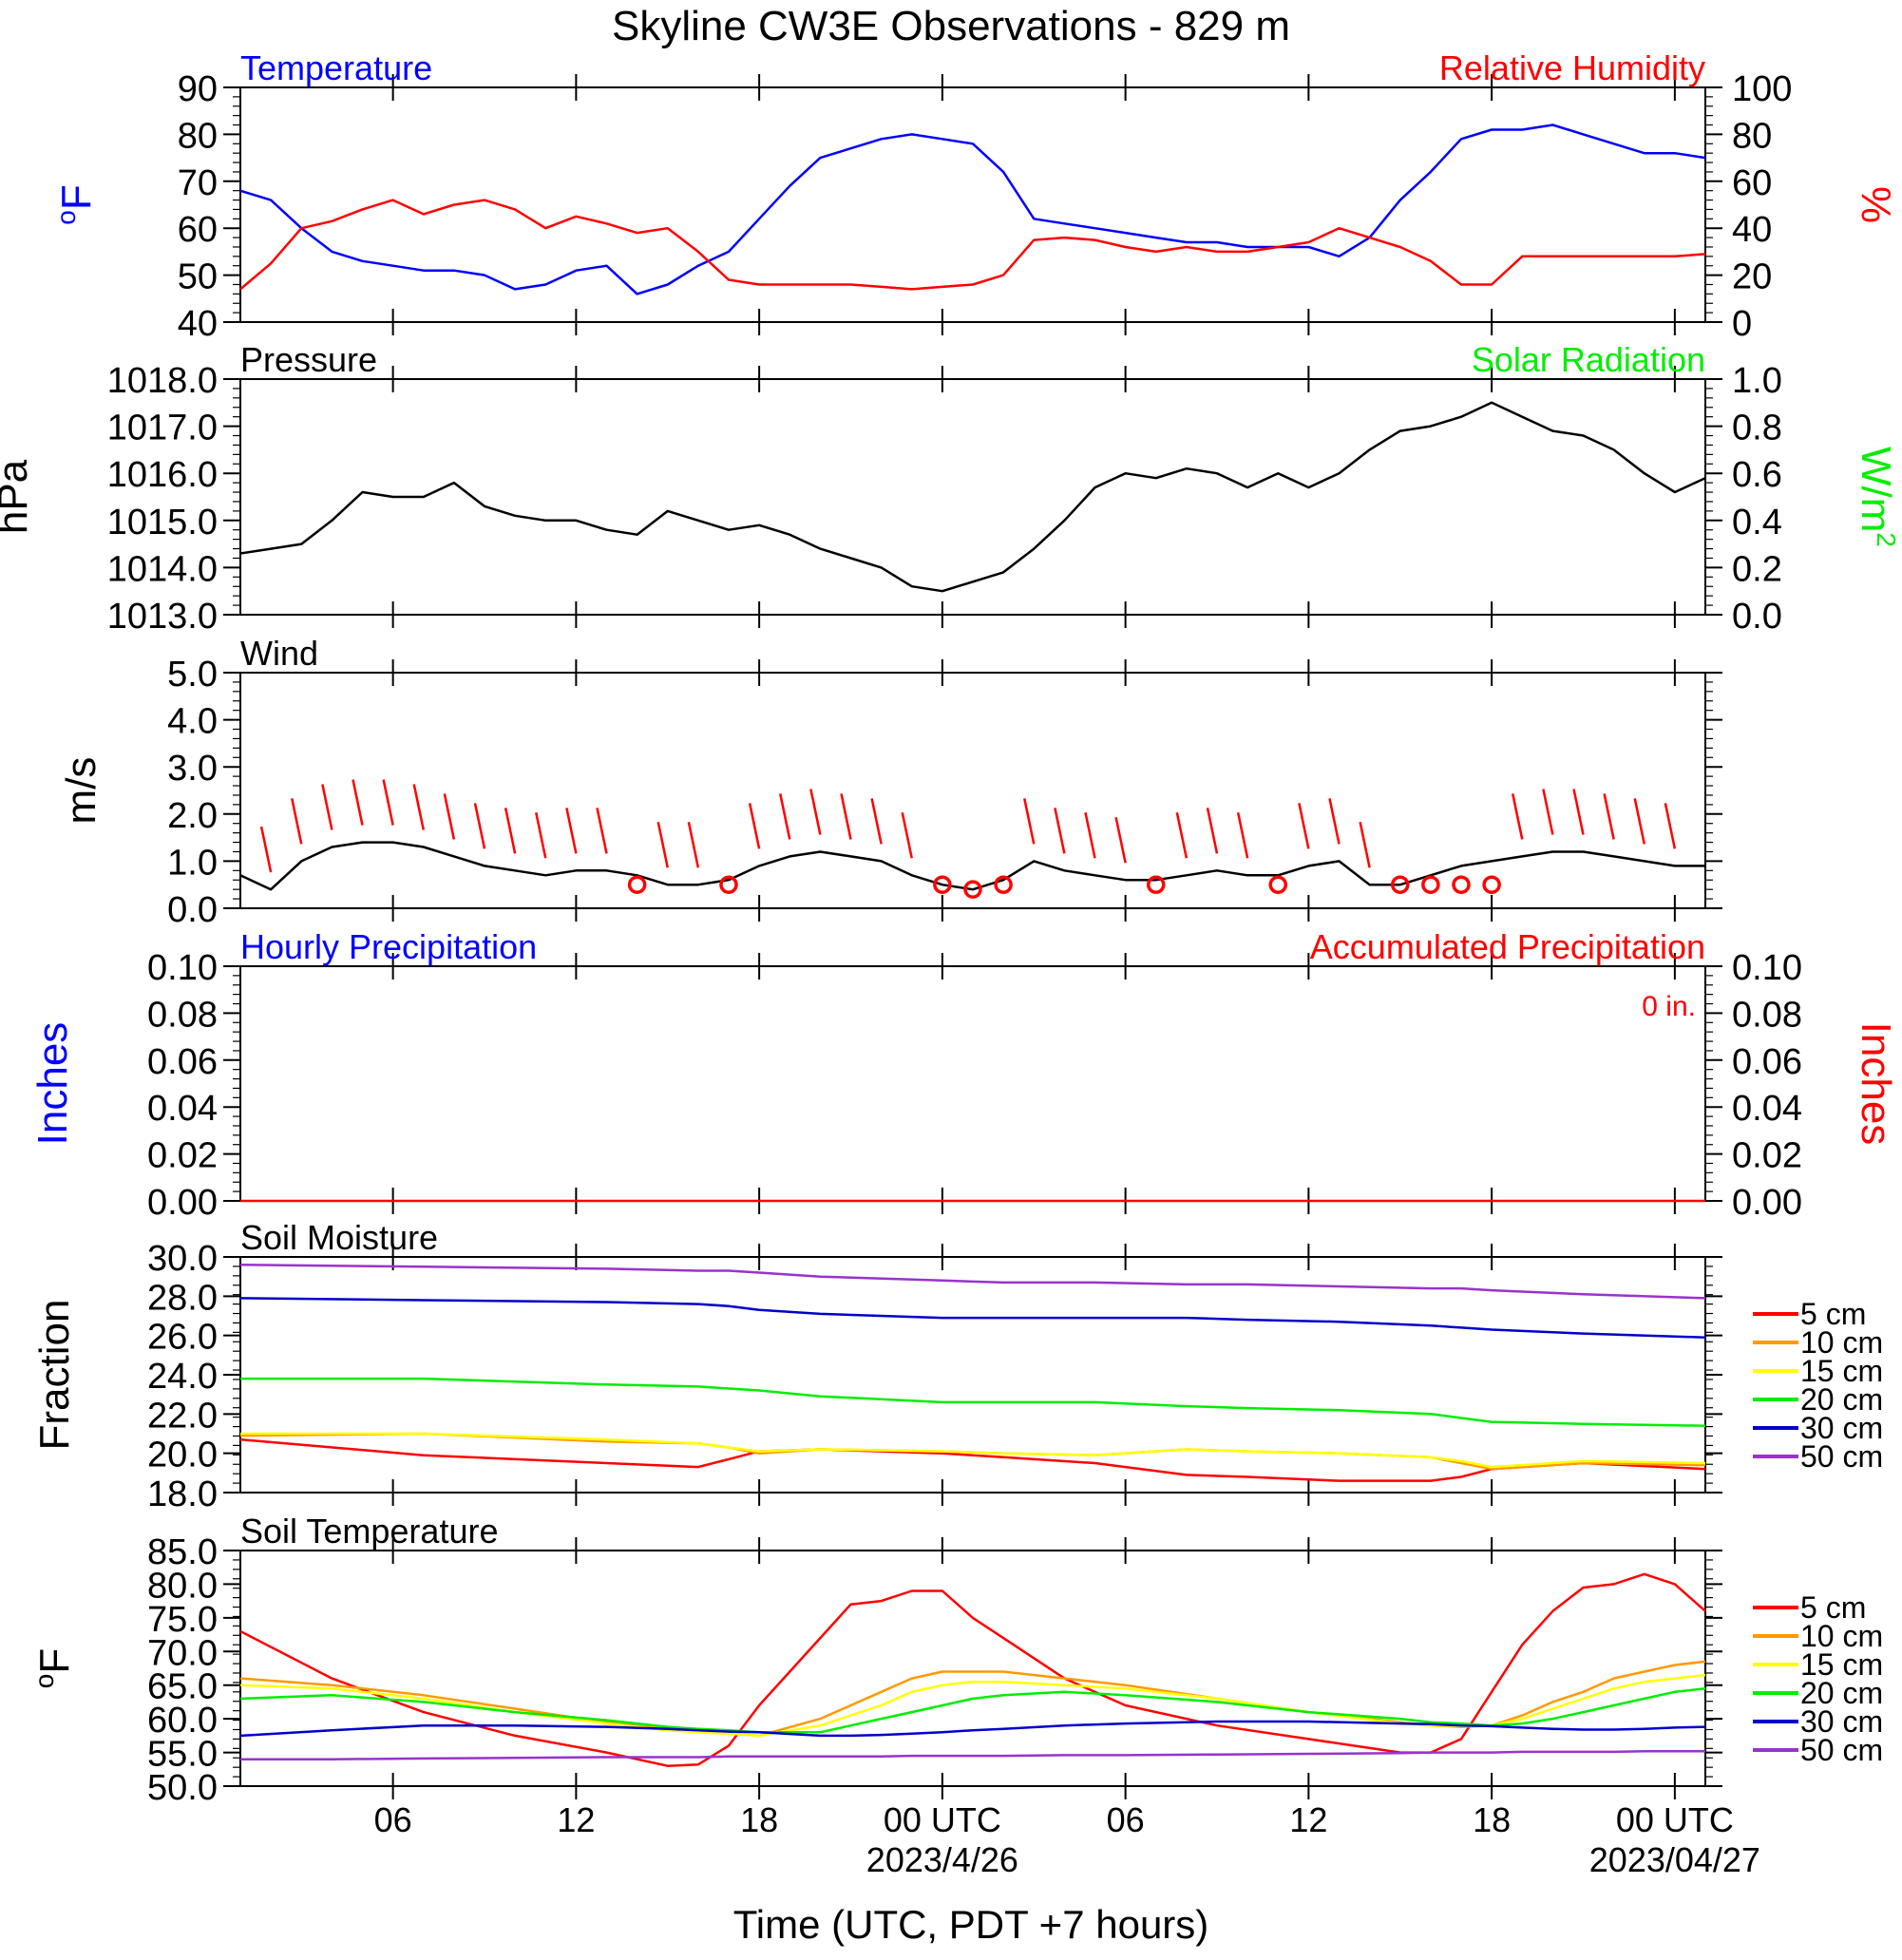 Image resolution: width=1902 pixels, height=1960 pixels. Describe the element at coordinates (1767, 1203) in the screenshot. I see `y-tick-label-right: 0.00` at that location.